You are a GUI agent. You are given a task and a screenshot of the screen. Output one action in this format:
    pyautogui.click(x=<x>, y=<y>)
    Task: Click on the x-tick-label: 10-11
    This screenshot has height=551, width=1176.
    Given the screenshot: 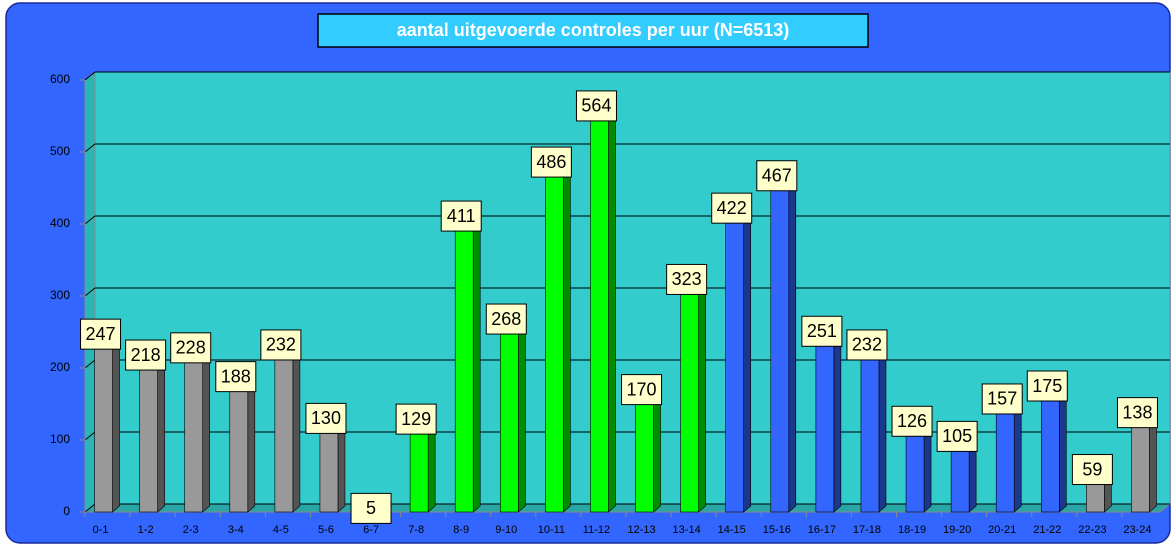 What is the action you would take?
    pyautogui.click(x=551, y=530)
    